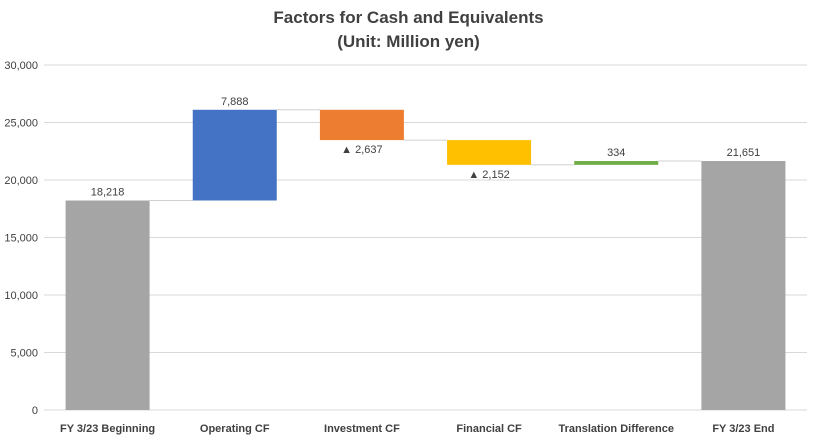 The image size is (817, 445). Describe the element at coordinates (235, 102) in the screenshot. I see `data-label: 7,888` at that location.